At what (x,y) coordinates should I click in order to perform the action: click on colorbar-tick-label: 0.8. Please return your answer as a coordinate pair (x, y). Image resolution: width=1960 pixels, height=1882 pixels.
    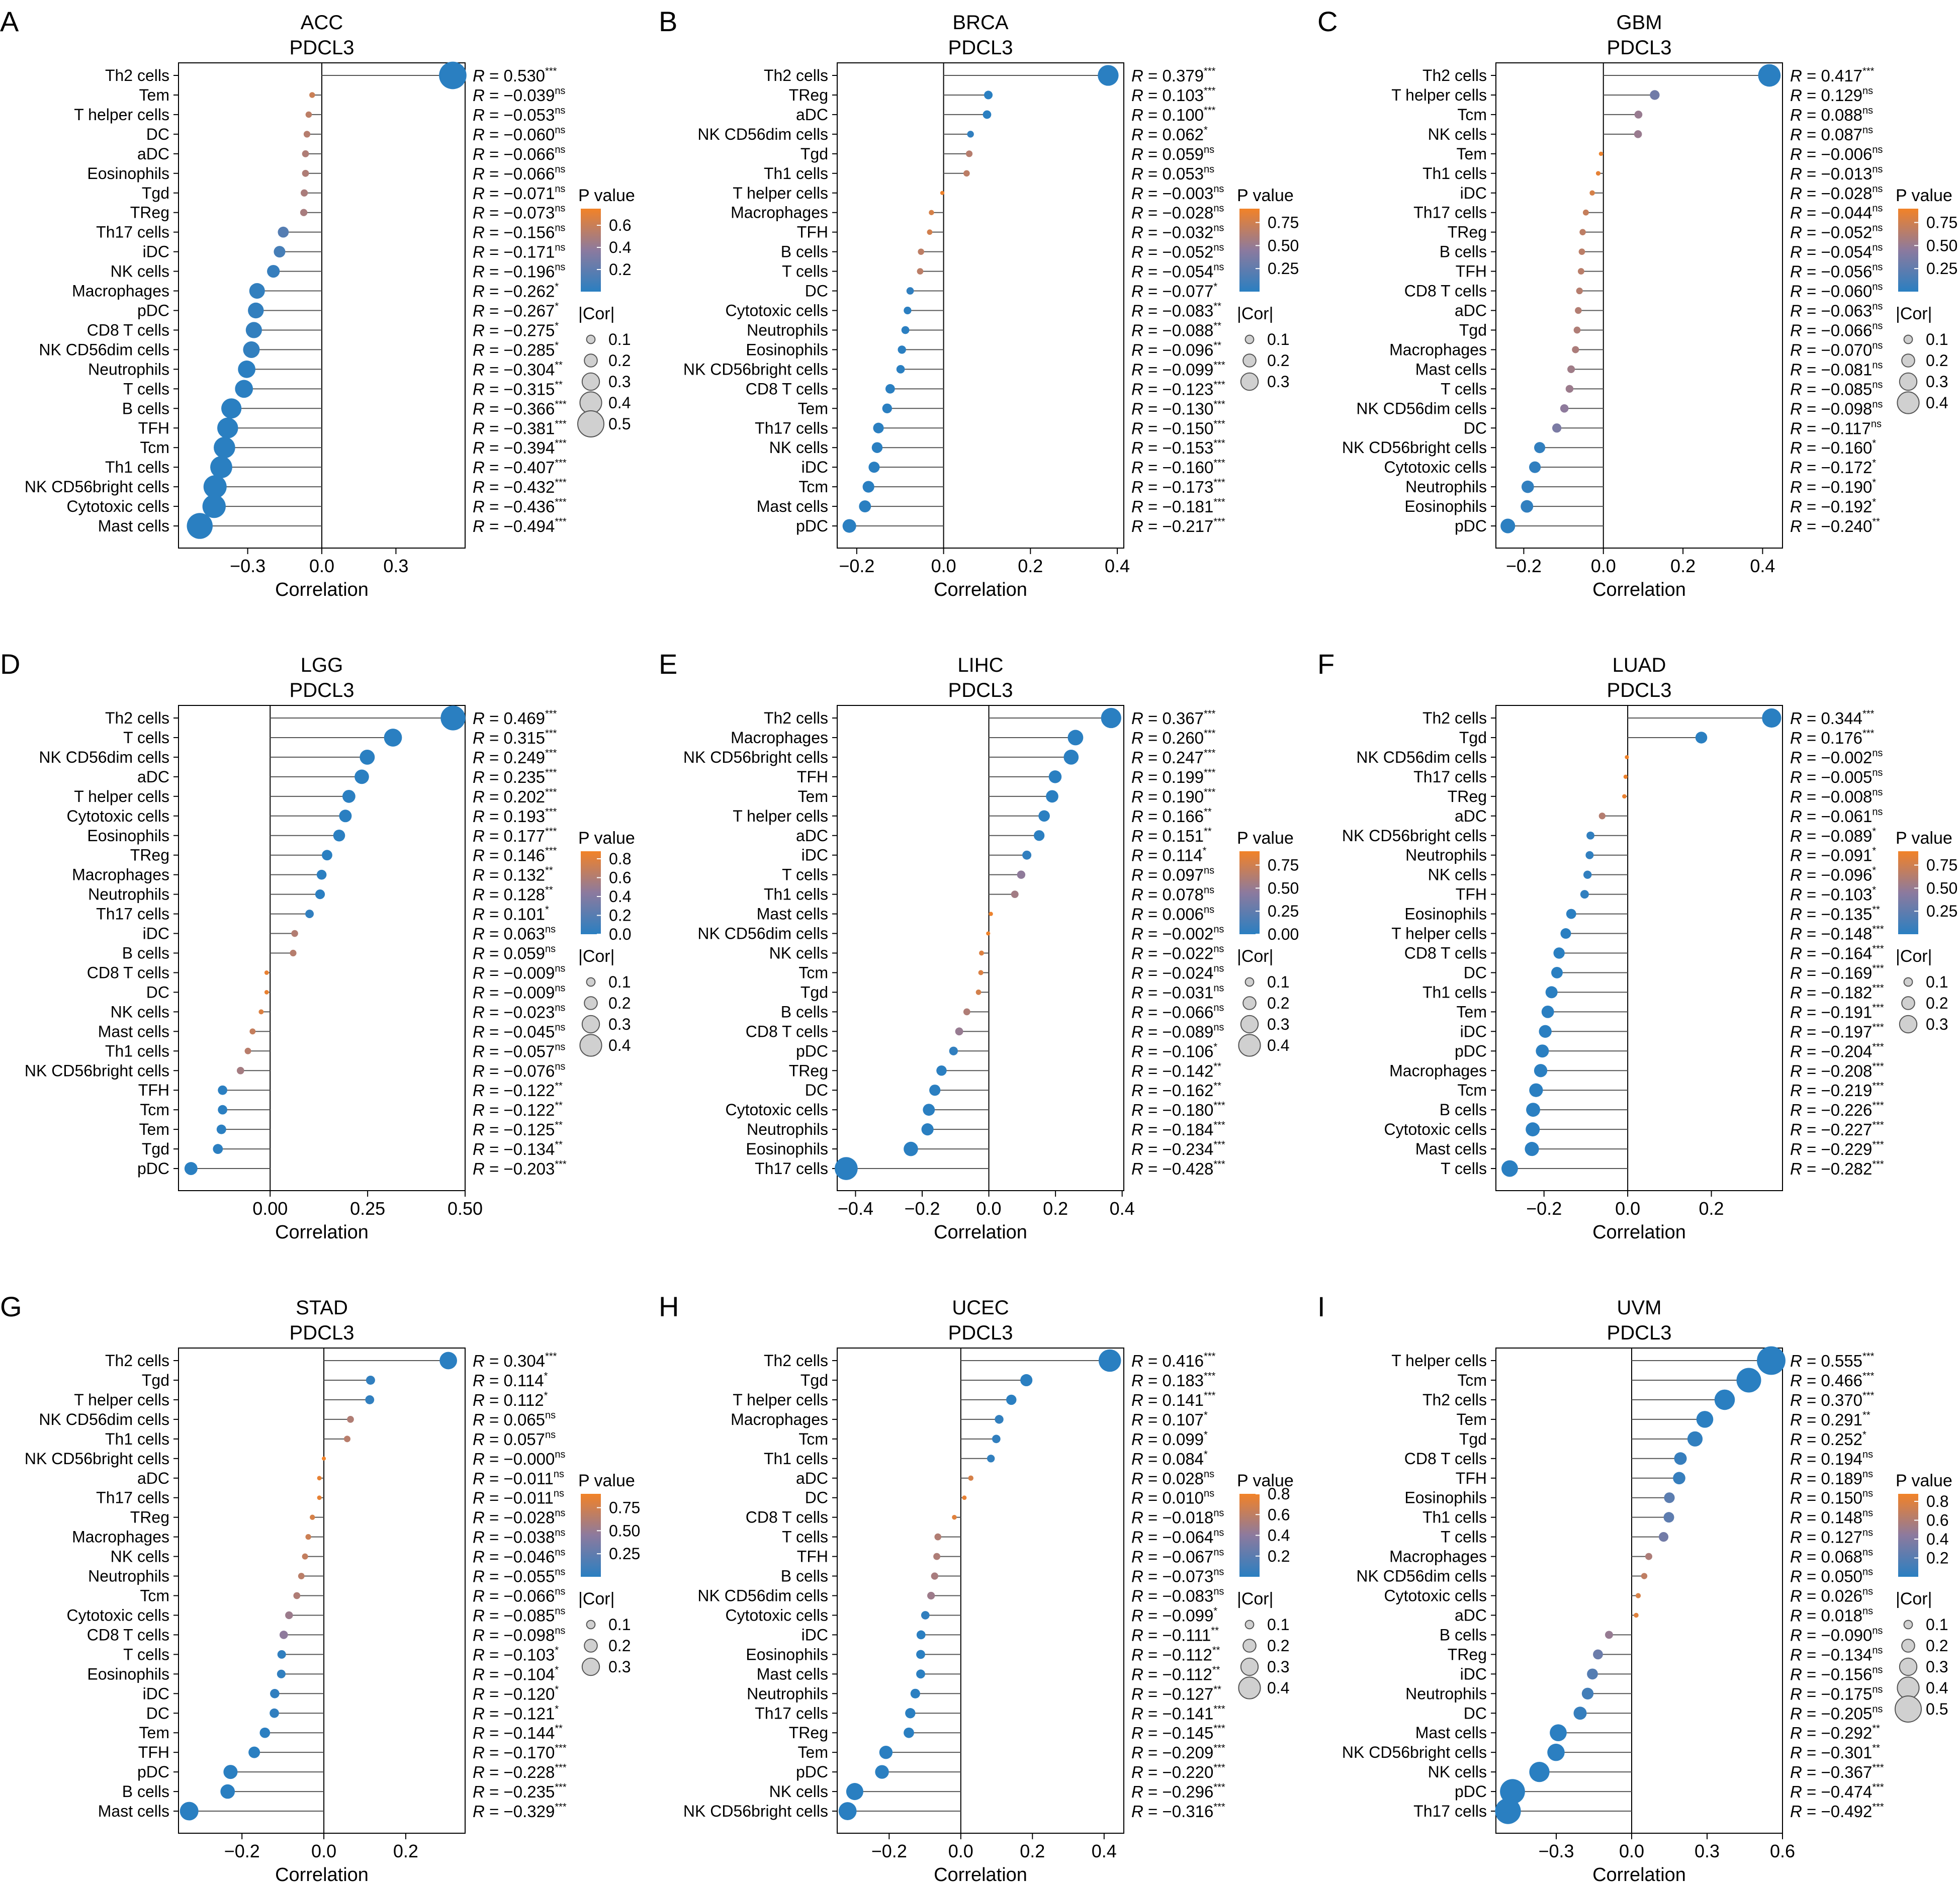
    Looking at the image, I should click on (620, 859).